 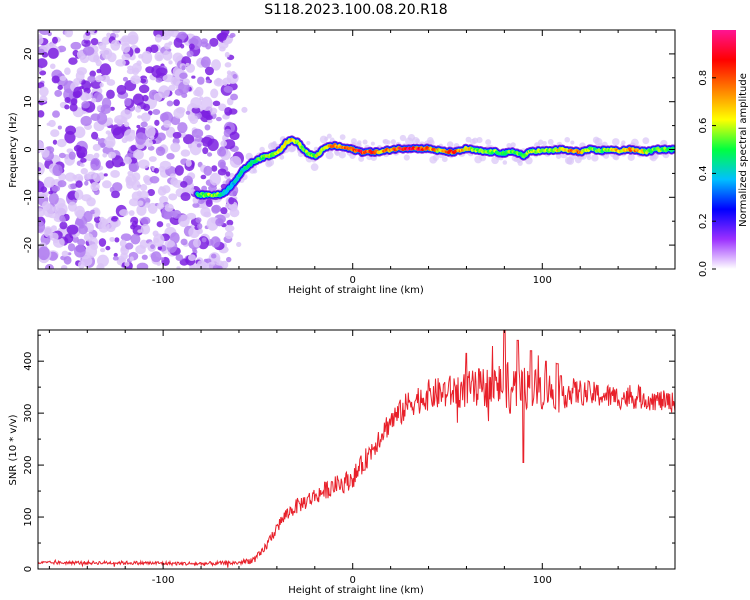 I want to click on snr-x-axis-label: Height of straight line (km), so click(x=356, y=590).